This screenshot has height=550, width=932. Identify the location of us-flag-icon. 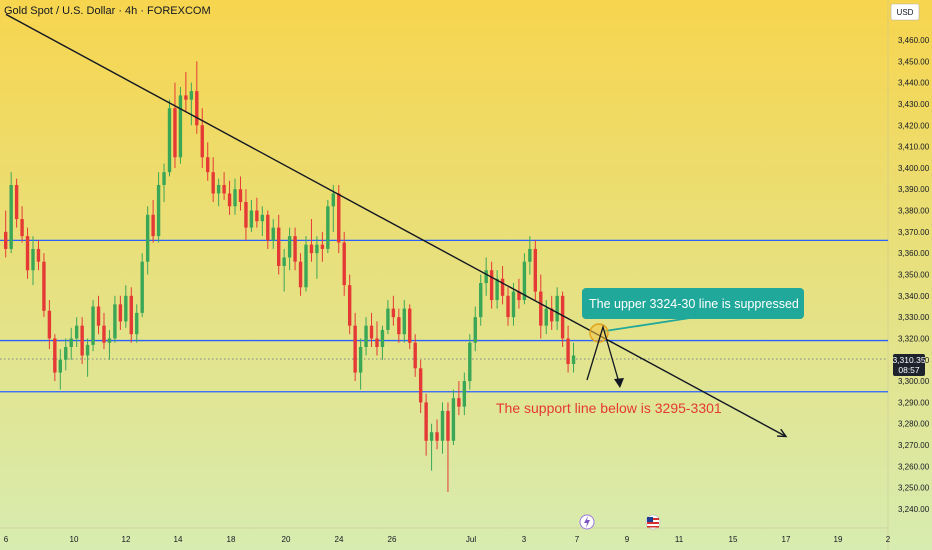
(653, 522).